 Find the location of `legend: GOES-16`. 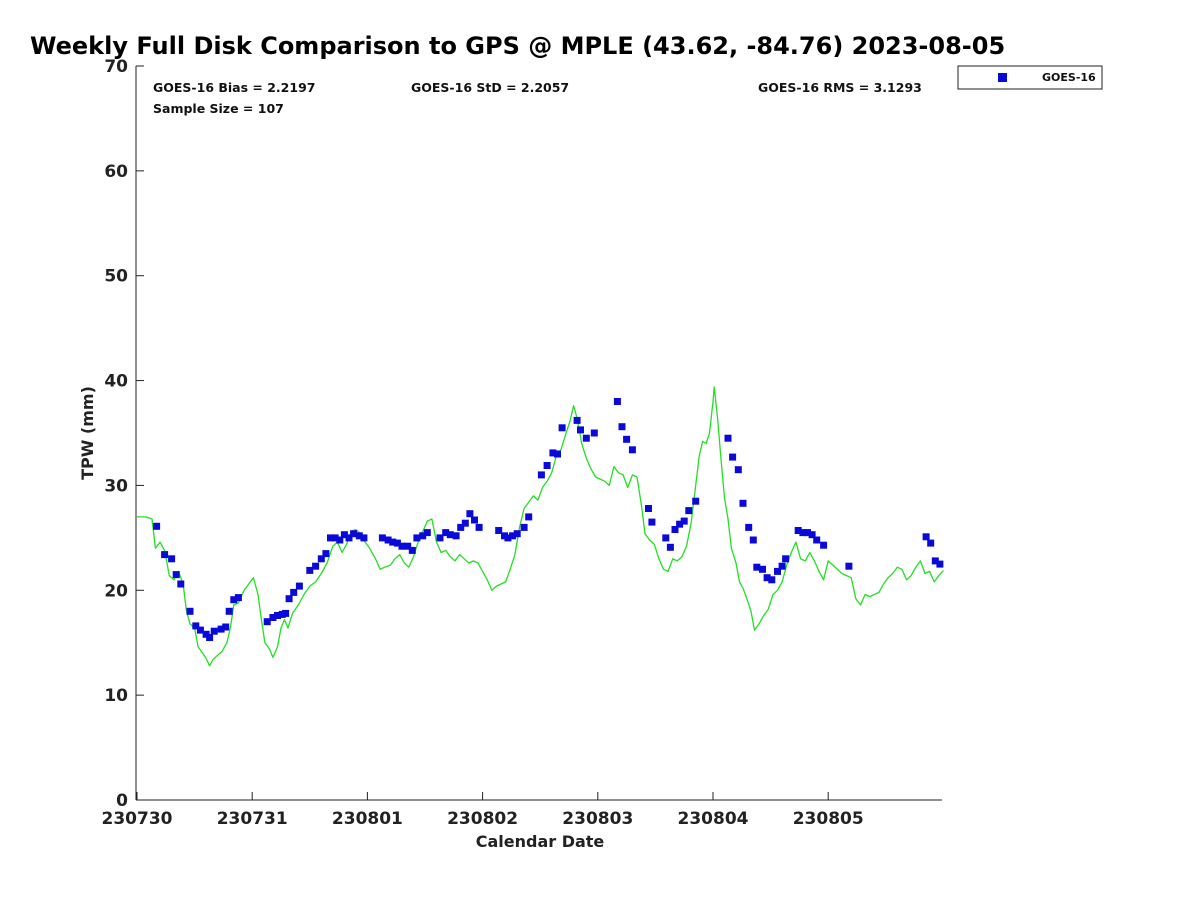

legend: GOES-16 is located at coordinates (1030, 77).